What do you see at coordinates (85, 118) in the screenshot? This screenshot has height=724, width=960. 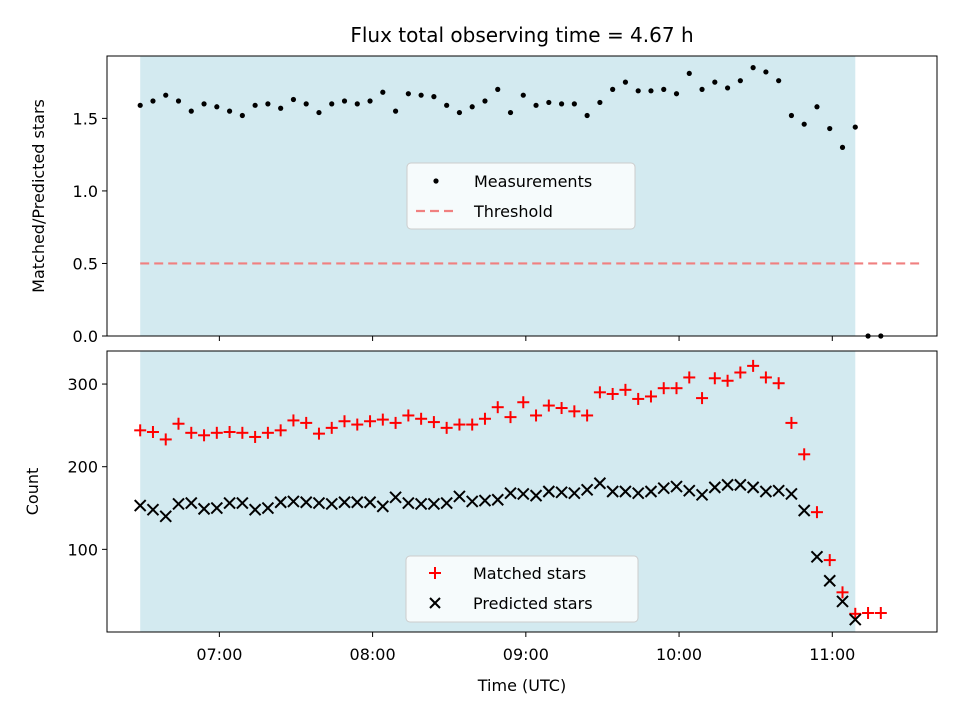 I see `y-tick-label: 1.5` at bounding box center [85, 118].